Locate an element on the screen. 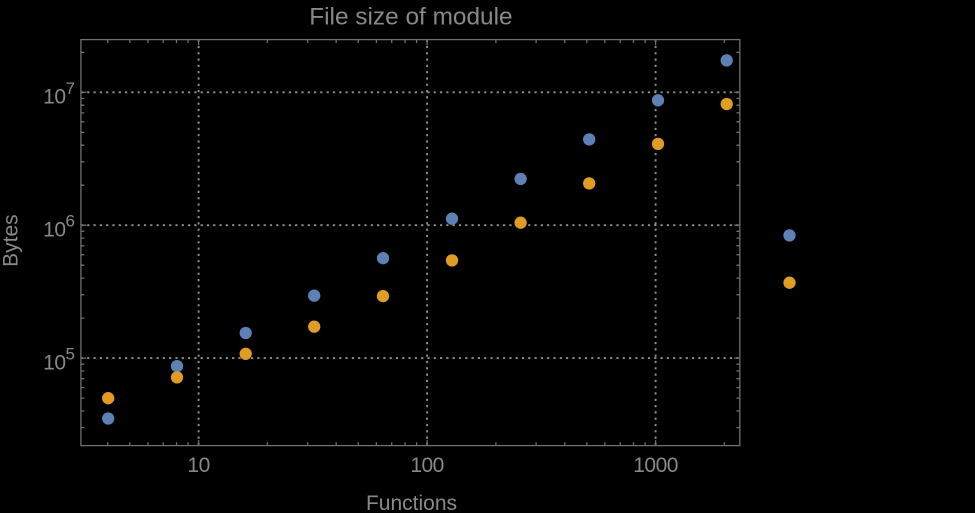 The image size is (975, 513). svg-text: File size of module is located at coordinates (410, 16).